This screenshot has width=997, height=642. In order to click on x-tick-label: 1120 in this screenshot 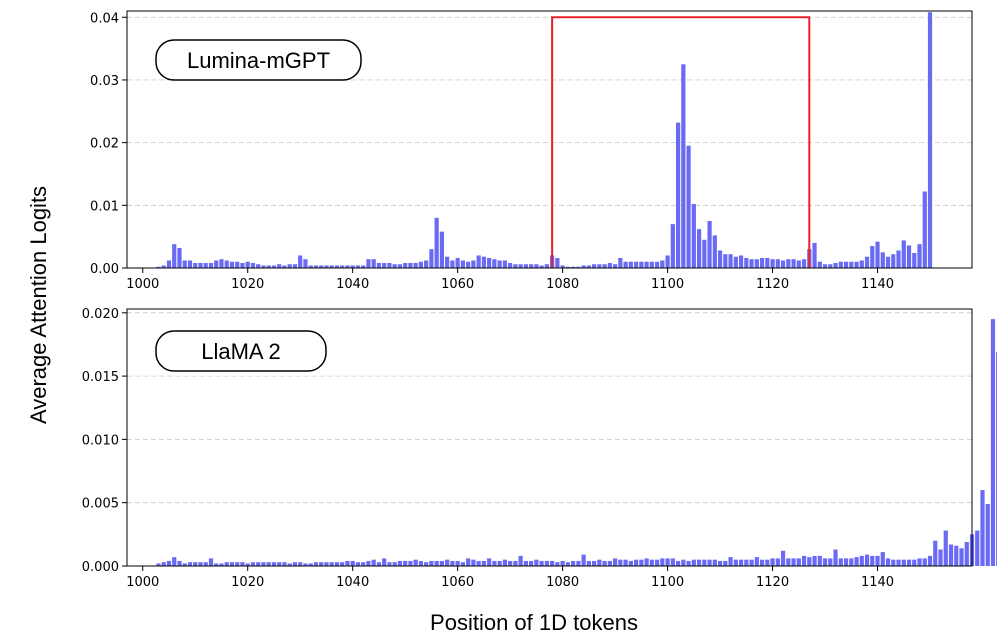, I will do `click(772, 582)`.